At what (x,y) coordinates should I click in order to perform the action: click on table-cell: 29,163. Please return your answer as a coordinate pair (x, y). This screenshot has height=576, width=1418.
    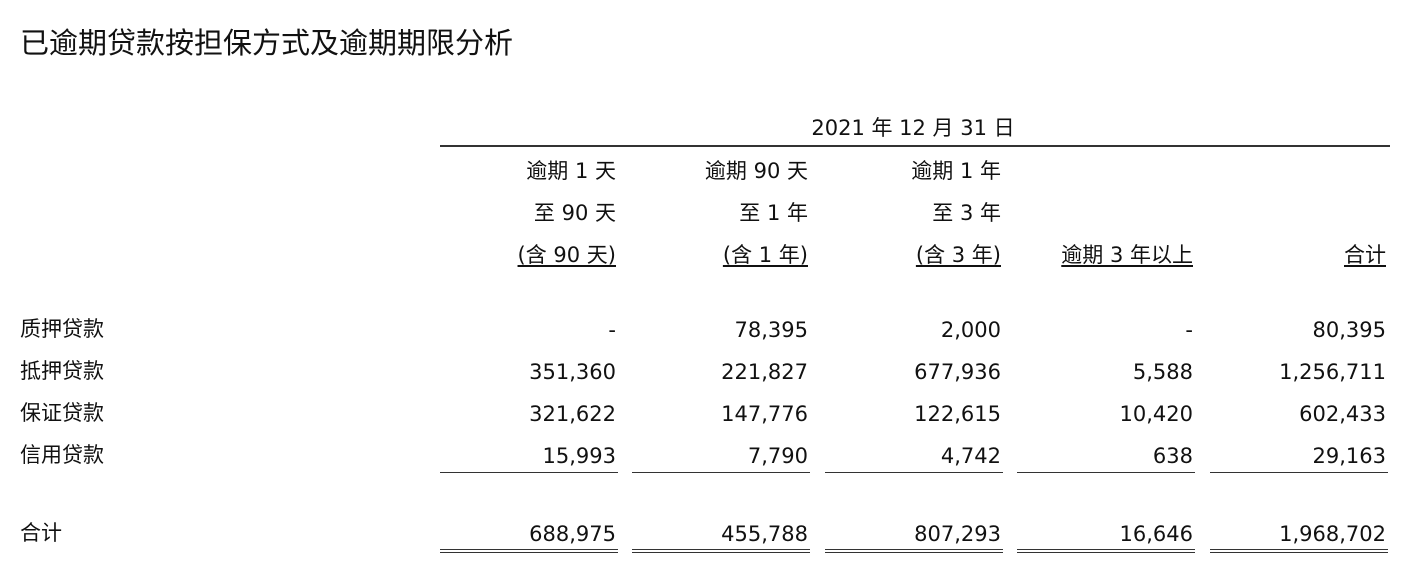
    Looking at the image, I should click on (1349, 456).